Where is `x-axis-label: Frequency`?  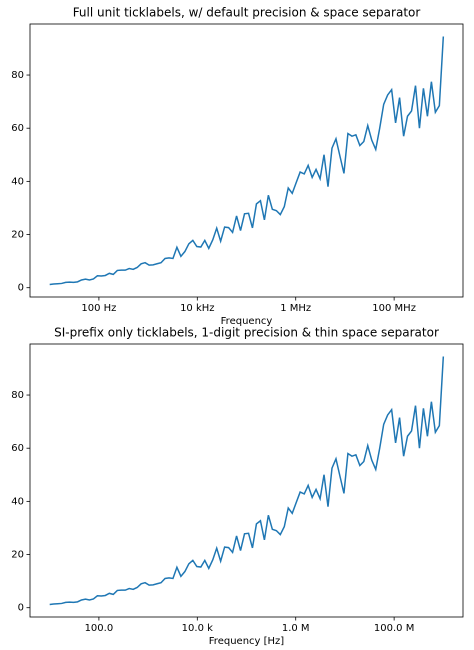
x-axis-label: Frequency is located at coordinates (247, 321).